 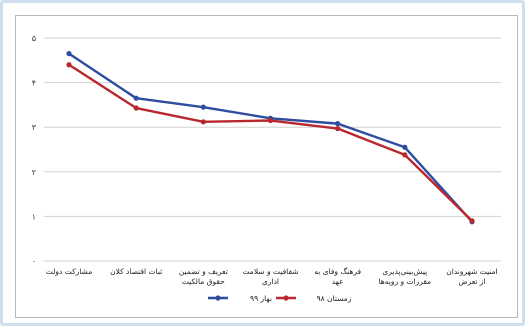 I want to click on y-tick-label: ۰, so click(x=34, y=261).